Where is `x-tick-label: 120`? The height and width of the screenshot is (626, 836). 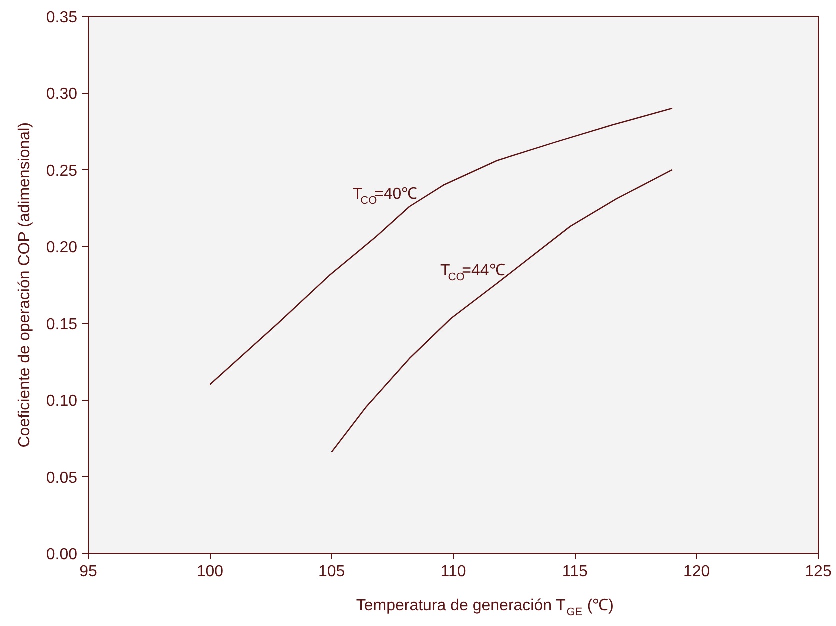
x-tick-label: 120 is located at coordinates (696, 572).